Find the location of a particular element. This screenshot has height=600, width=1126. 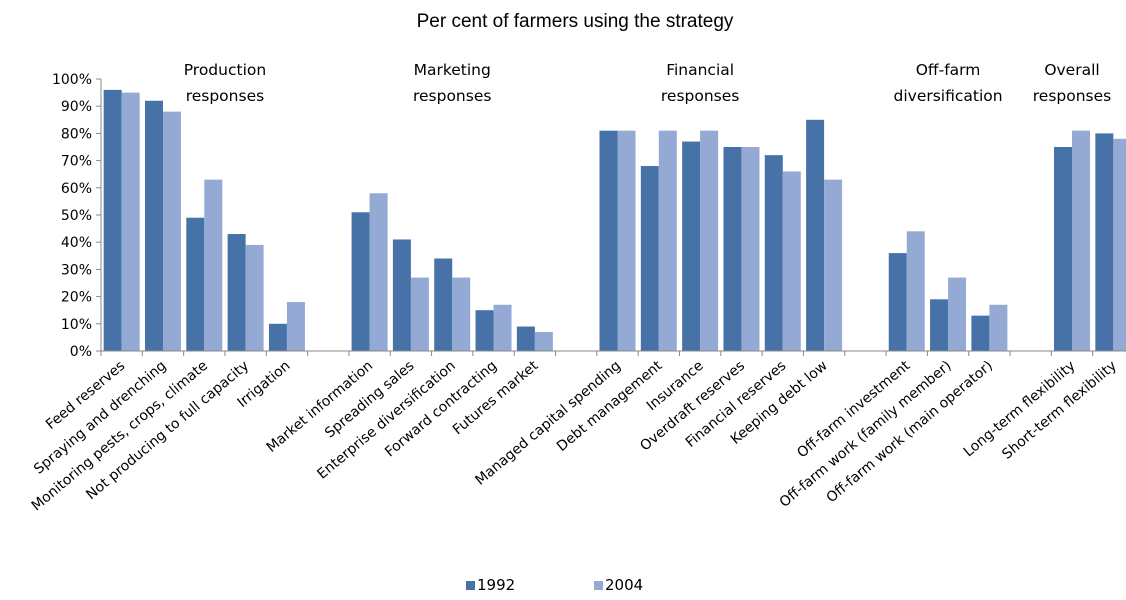

y-tick-label: 80% is located at coordinates (76, 134).